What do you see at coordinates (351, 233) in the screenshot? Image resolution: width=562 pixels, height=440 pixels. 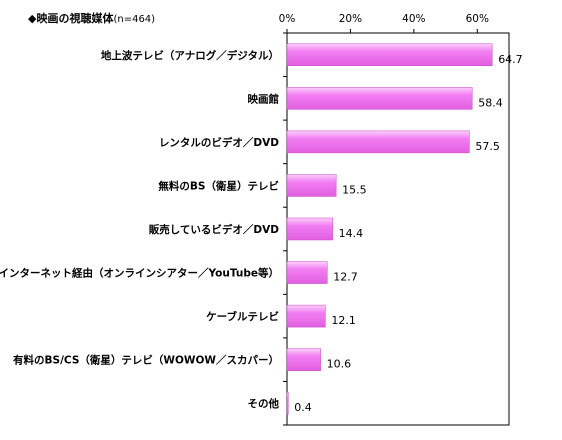 I see `data-label: 14.4` at bounding box center [351, 233].